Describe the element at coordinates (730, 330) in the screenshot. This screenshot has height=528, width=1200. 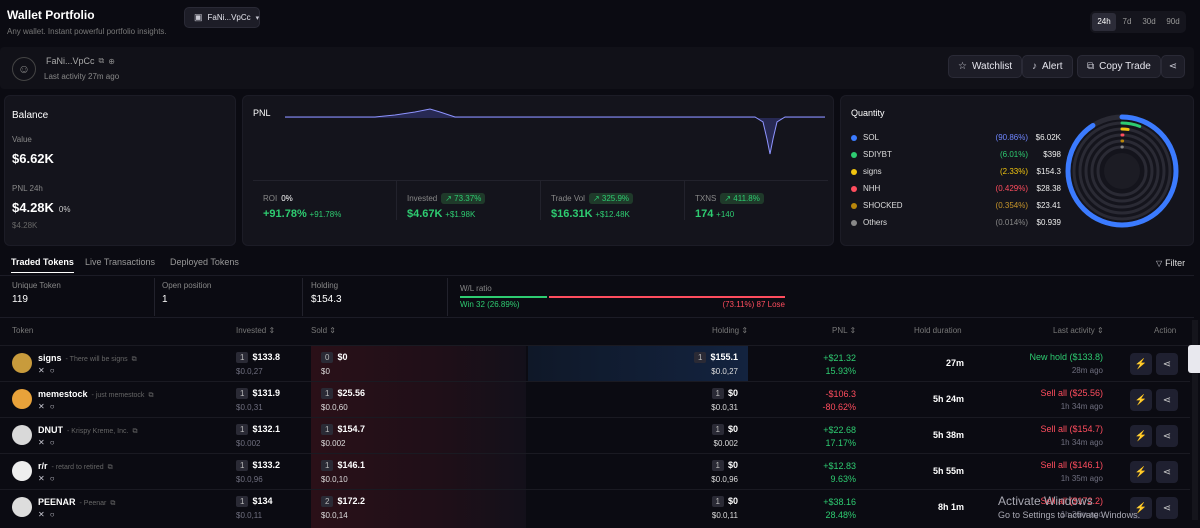
I see `col-holding: Holding ⇕` at that location.